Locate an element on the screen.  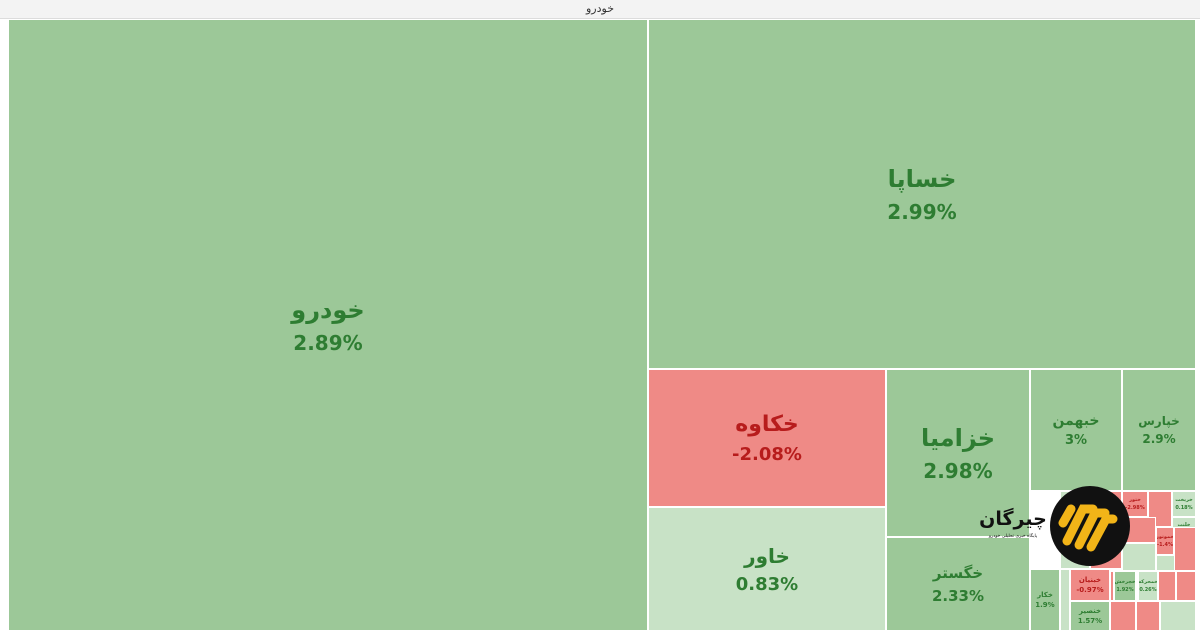
cell-change: 0.83% is located at coordinates (767, 584).